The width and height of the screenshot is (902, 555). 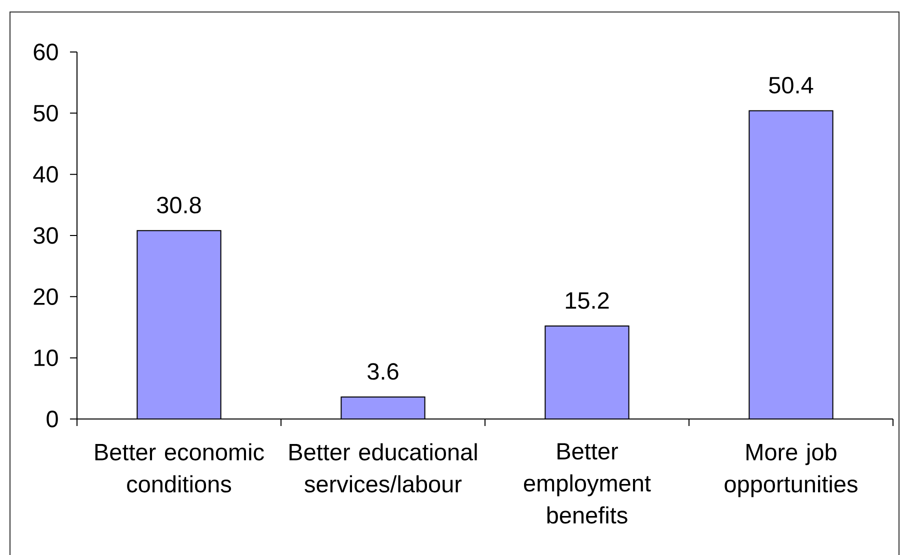 What do you see at coordinates (179, 467) in the screenshot?
I see `x-tick-label: Better economic conditions` at bounding box center [179, 467].